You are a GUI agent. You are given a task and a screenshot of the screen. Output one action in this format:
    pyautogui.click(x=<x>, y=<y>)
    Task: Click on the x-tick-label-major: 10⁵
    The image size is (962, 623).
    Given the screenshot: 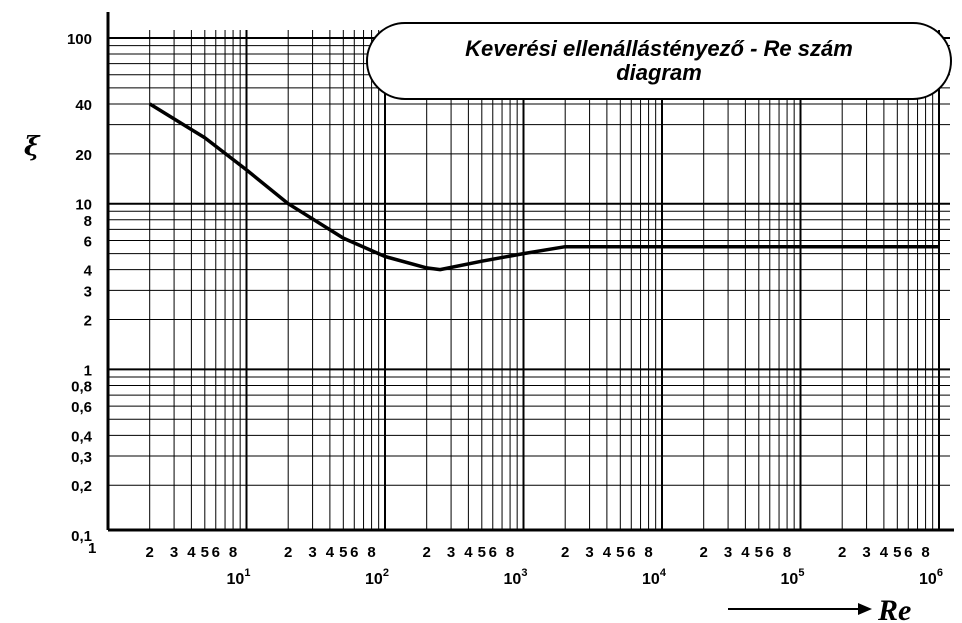 What is the action you would take?
    pyautogui.click(x=793, y=577)
    